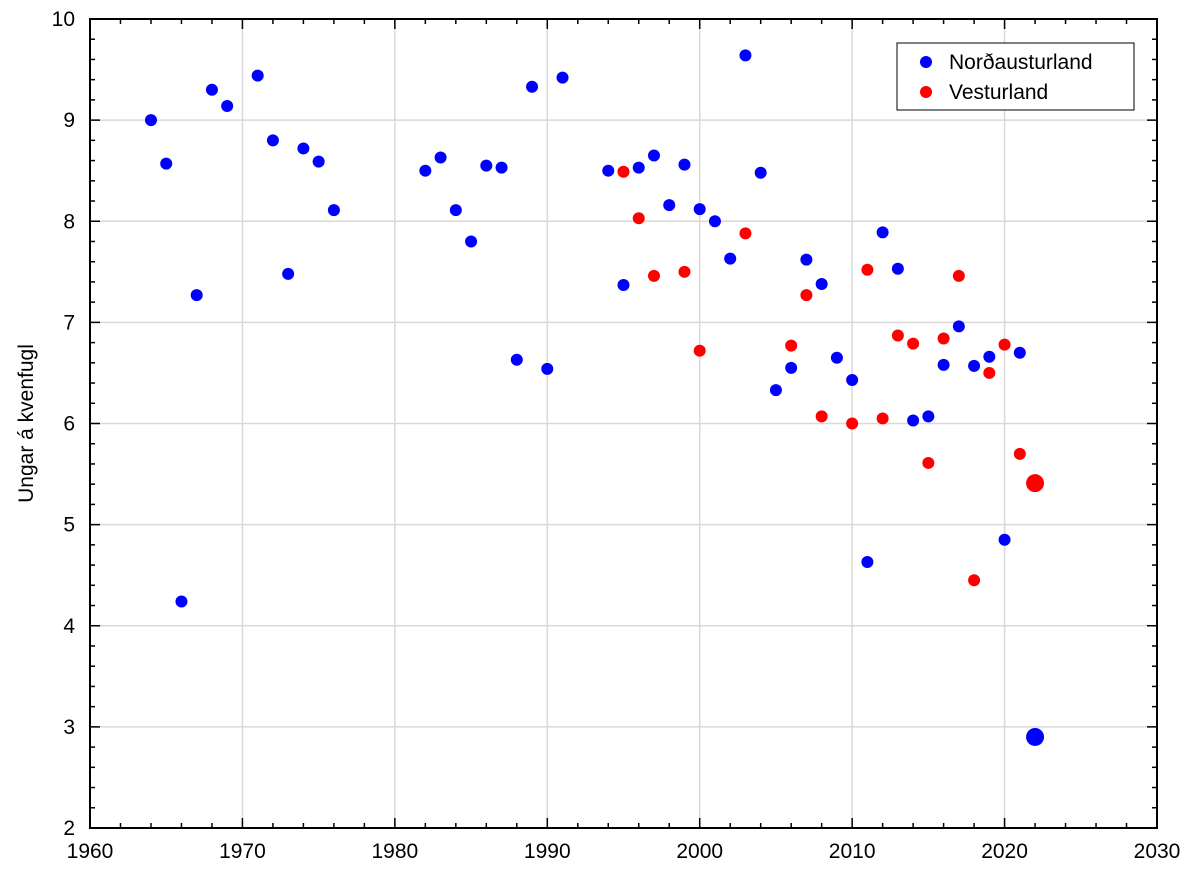  Describe the element at coordinates (926, 62) in the screenshot. I see `legend-marker-nordausturland` at that location.